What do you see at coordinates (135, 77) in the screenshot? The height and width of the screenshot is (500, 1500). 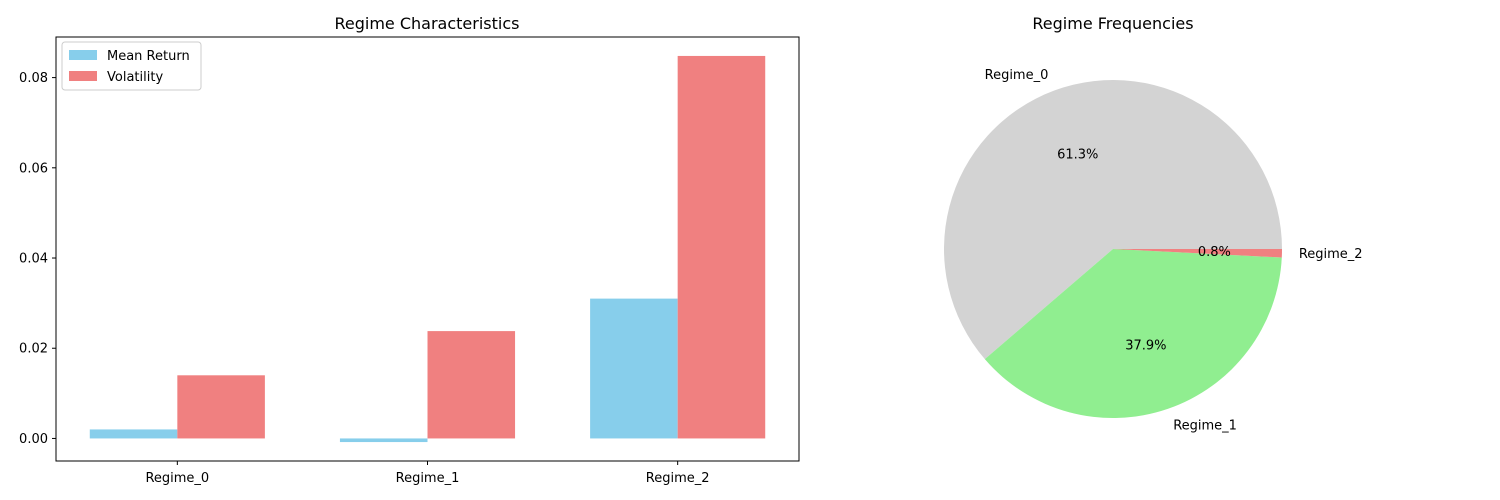 I see `legend-label-volatility: Volatility` at bounding box center [135, 77].